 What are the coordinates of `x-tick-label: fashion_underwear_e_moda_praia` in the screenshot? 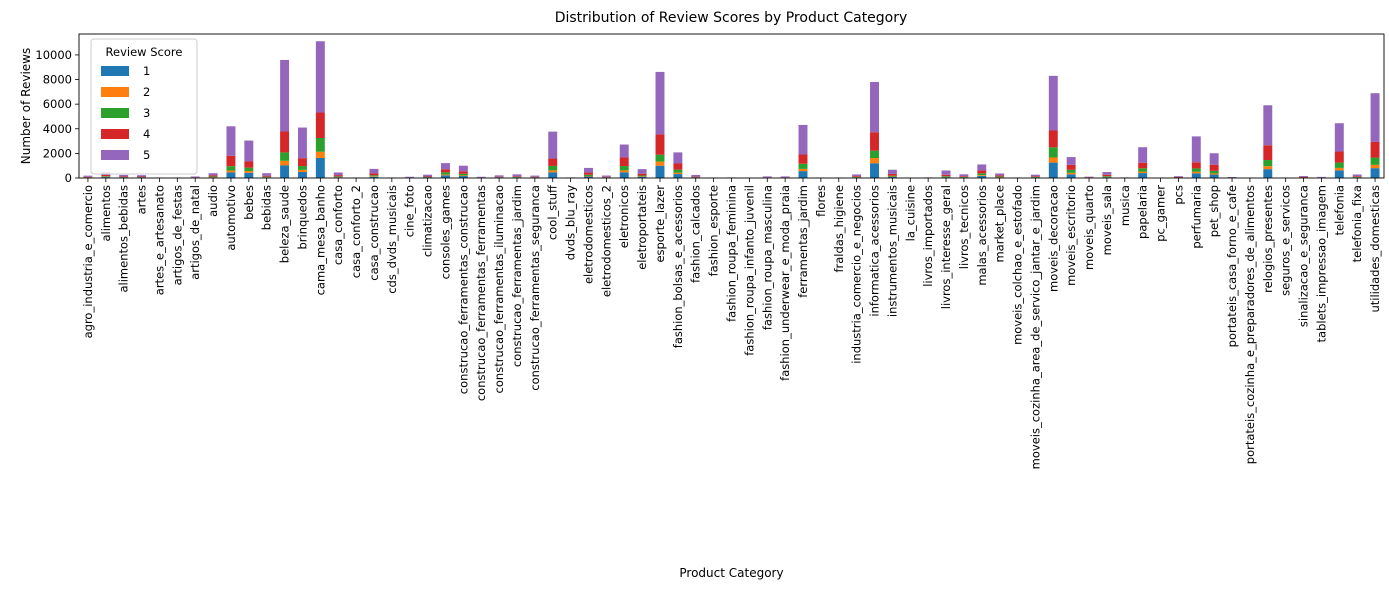 It's located at (785, 283).